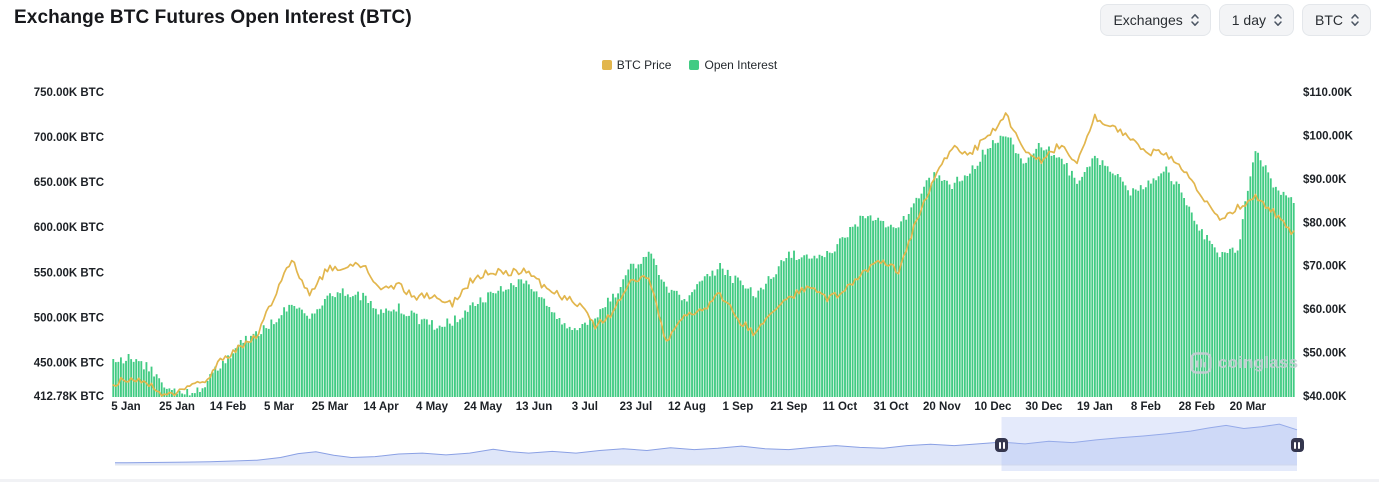 Image resolution: width=1379 pixels, height=482 pixels. What do you see at coordinates (1149, 444) in the screenshot?
I see `navigator-selection` at bounding box center [1149, 444].